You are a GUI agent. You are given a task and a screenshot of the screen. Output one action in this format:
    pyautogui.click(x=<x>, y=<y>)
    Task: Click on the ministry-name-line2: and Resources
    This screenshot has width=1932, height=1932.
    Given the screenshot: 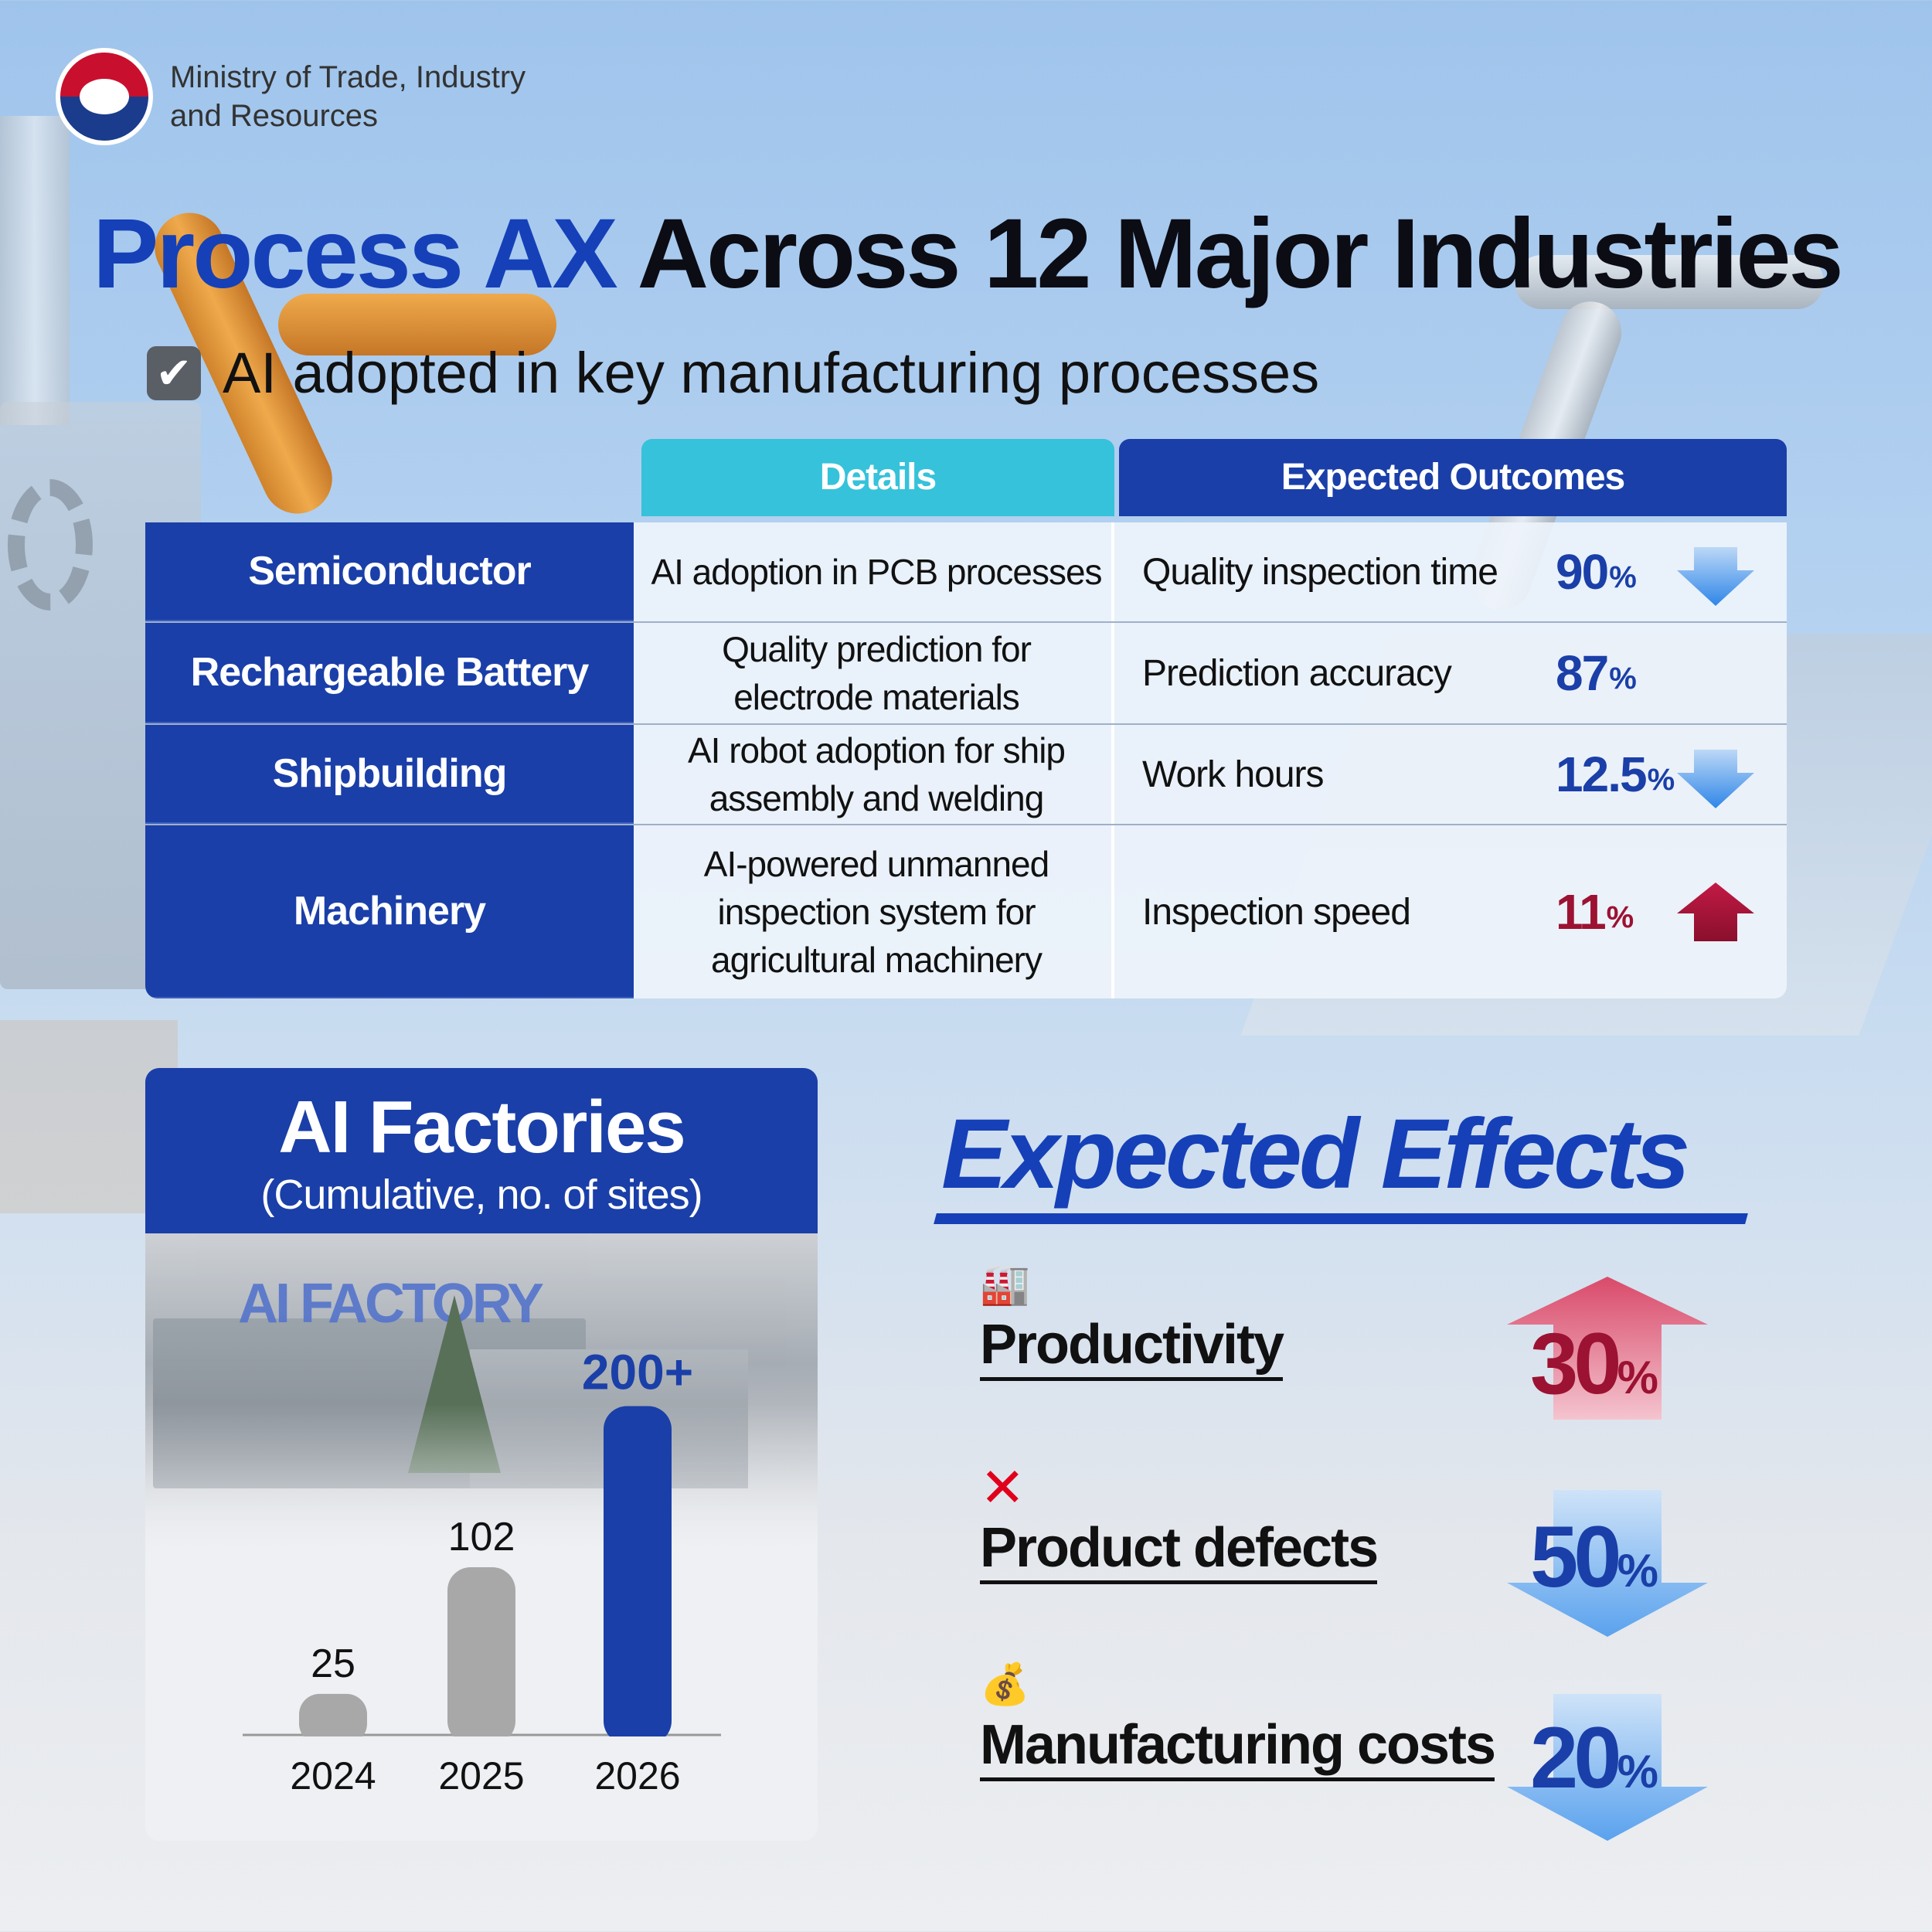 What is the action you would take?
    pyautogui.click(x=275, y=116)
    